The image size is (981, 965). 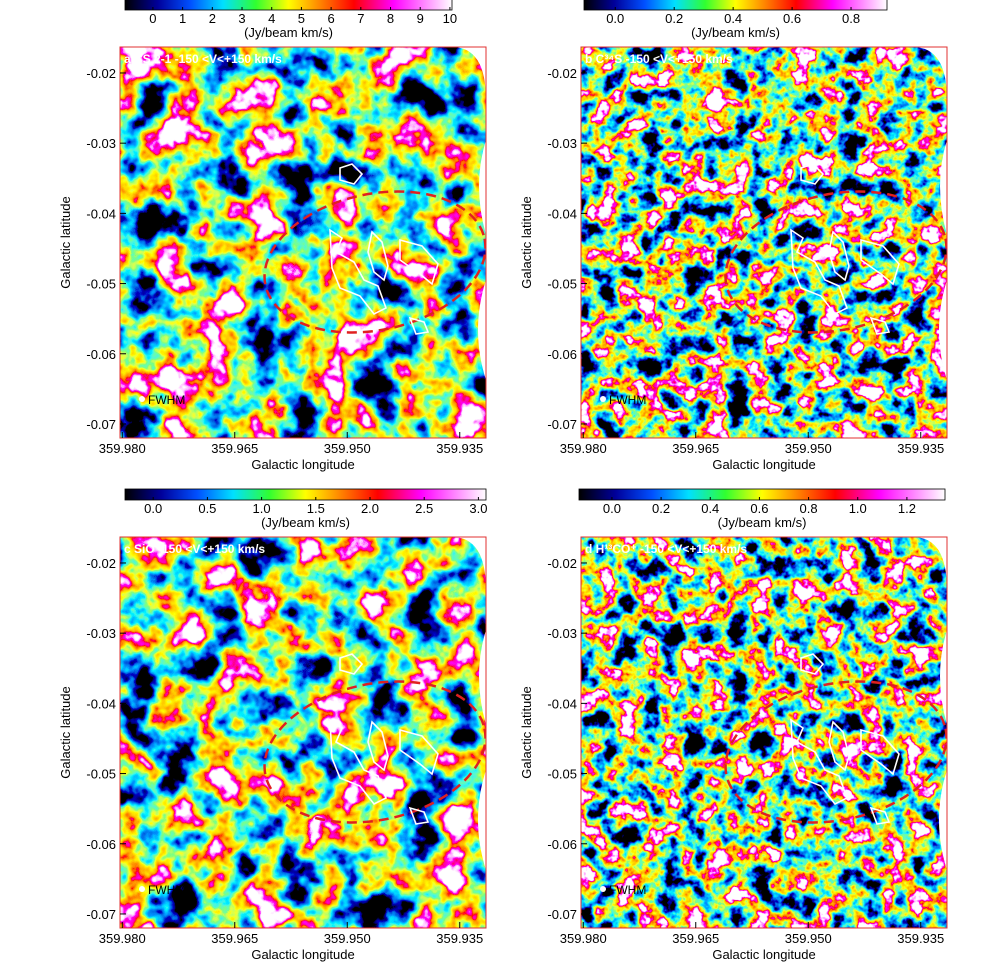 I want to click on panel-title: c SiO -150 <V<+150 km/s, so click(x=194, y=549).